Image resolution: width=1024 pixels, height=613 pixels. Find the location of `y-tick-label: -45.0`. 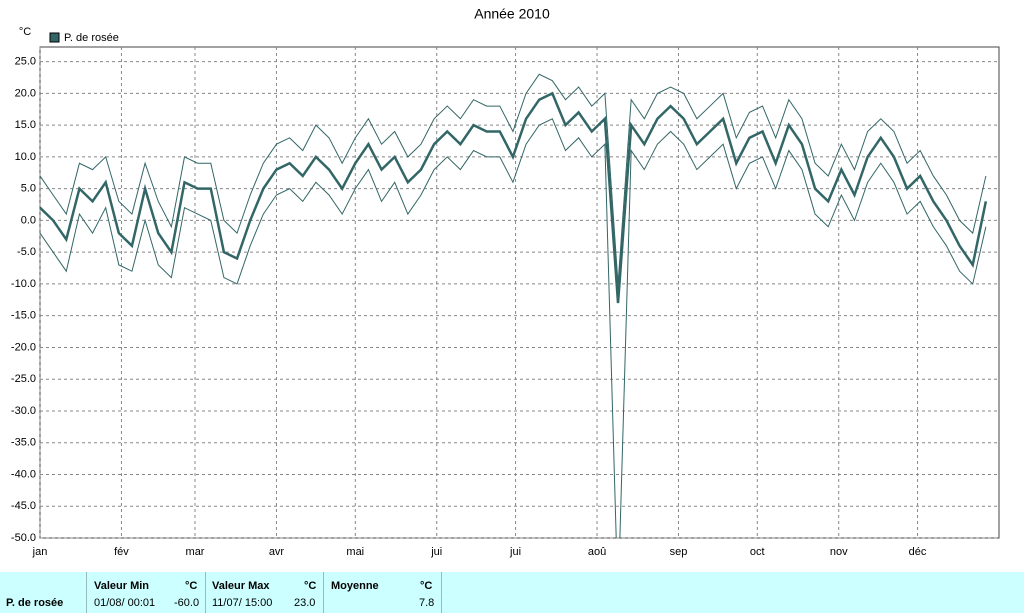

y-tick-label: -45.0 is located at coordinates (23, 506).